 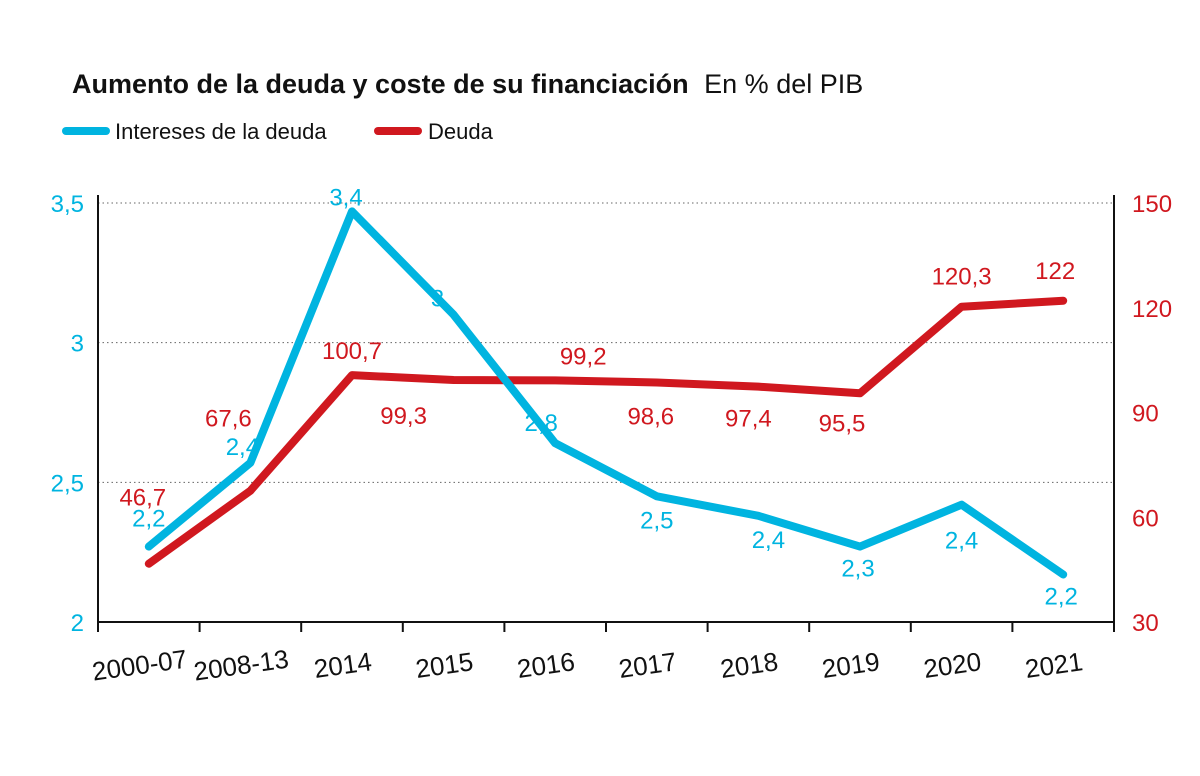 What do you see at coordinates (545, 665) in the screenshot?
I see `x-tick-label: 2016` at bounding box center [545, 665].